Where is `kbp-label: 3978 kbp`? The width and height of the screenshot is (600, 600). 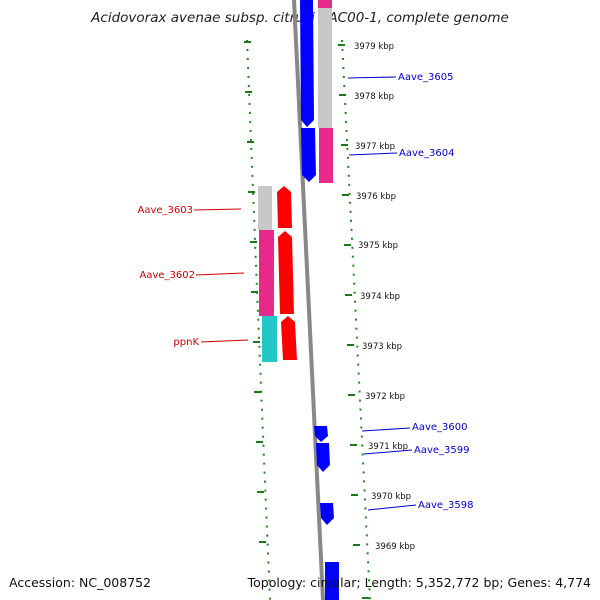
kbp-label: 3978 kbp is located at coordinates (374, 97).